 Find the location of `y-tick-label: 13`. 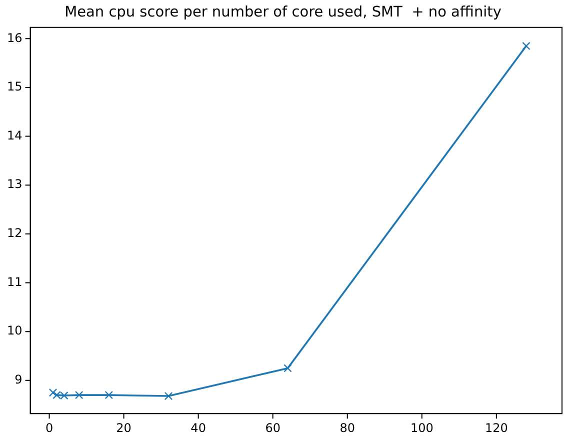

y-tick-label: 13 is located at coordinates (14, 184).